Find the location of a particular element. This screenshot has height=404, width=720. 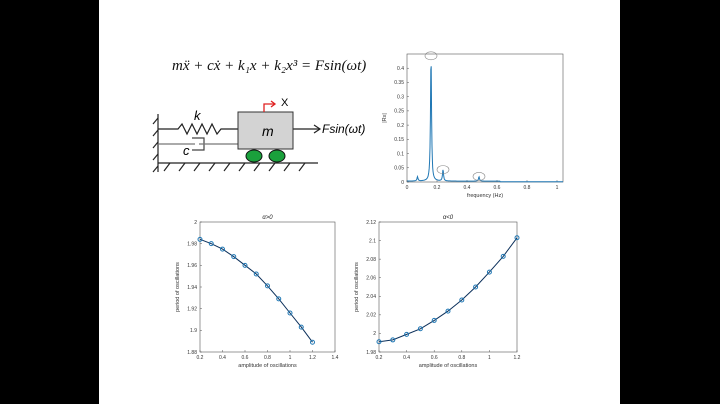

wall-hatch is located at coordinates (155, 145).